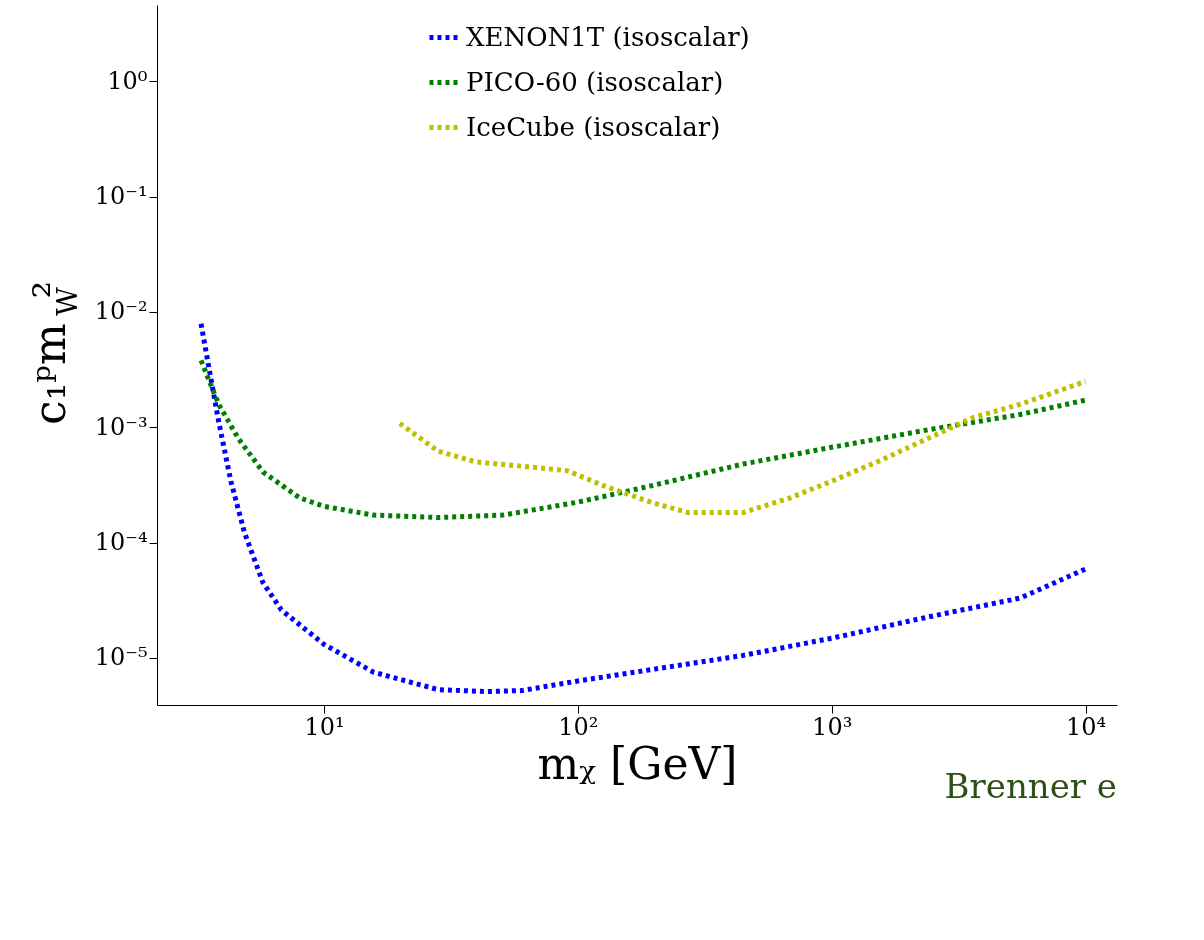 This screenshot has width=1204, height=940. Describe the element at coordinates (121, 542) in the screenshot. I see `y-tick-label: 10⁻⁴` at that location.